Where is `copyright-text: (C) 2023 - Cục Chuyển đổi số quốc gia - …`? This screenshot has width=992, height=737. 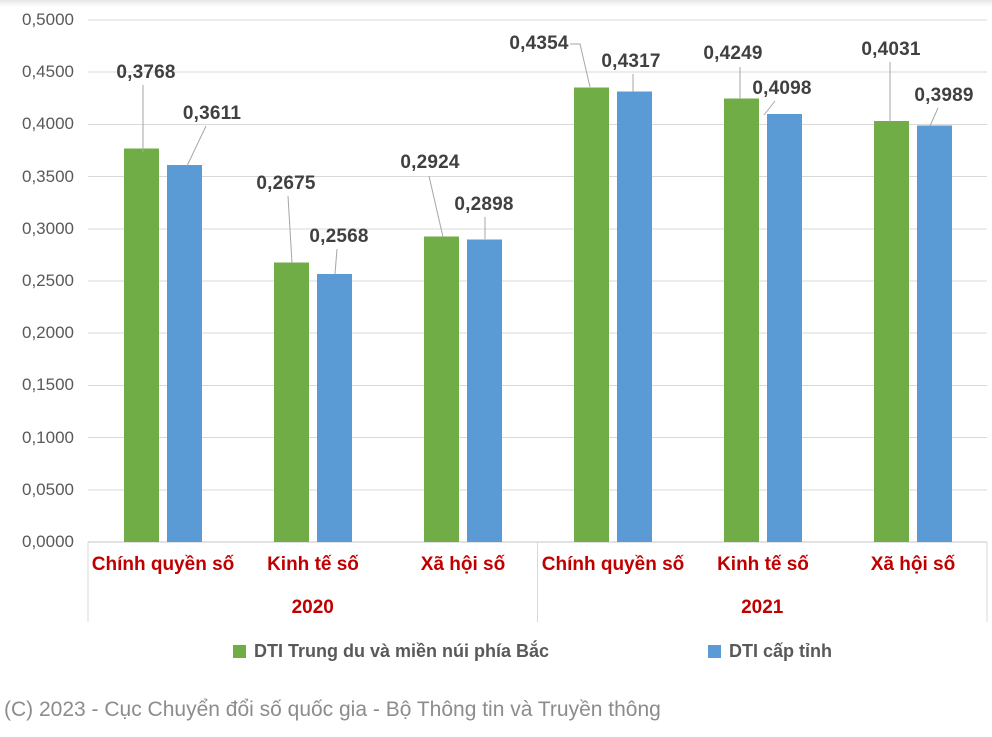
copyright-text: (C) 2023 - Cục Chuyển đổi số quốc gia - … is located at coordinates (332, 709).